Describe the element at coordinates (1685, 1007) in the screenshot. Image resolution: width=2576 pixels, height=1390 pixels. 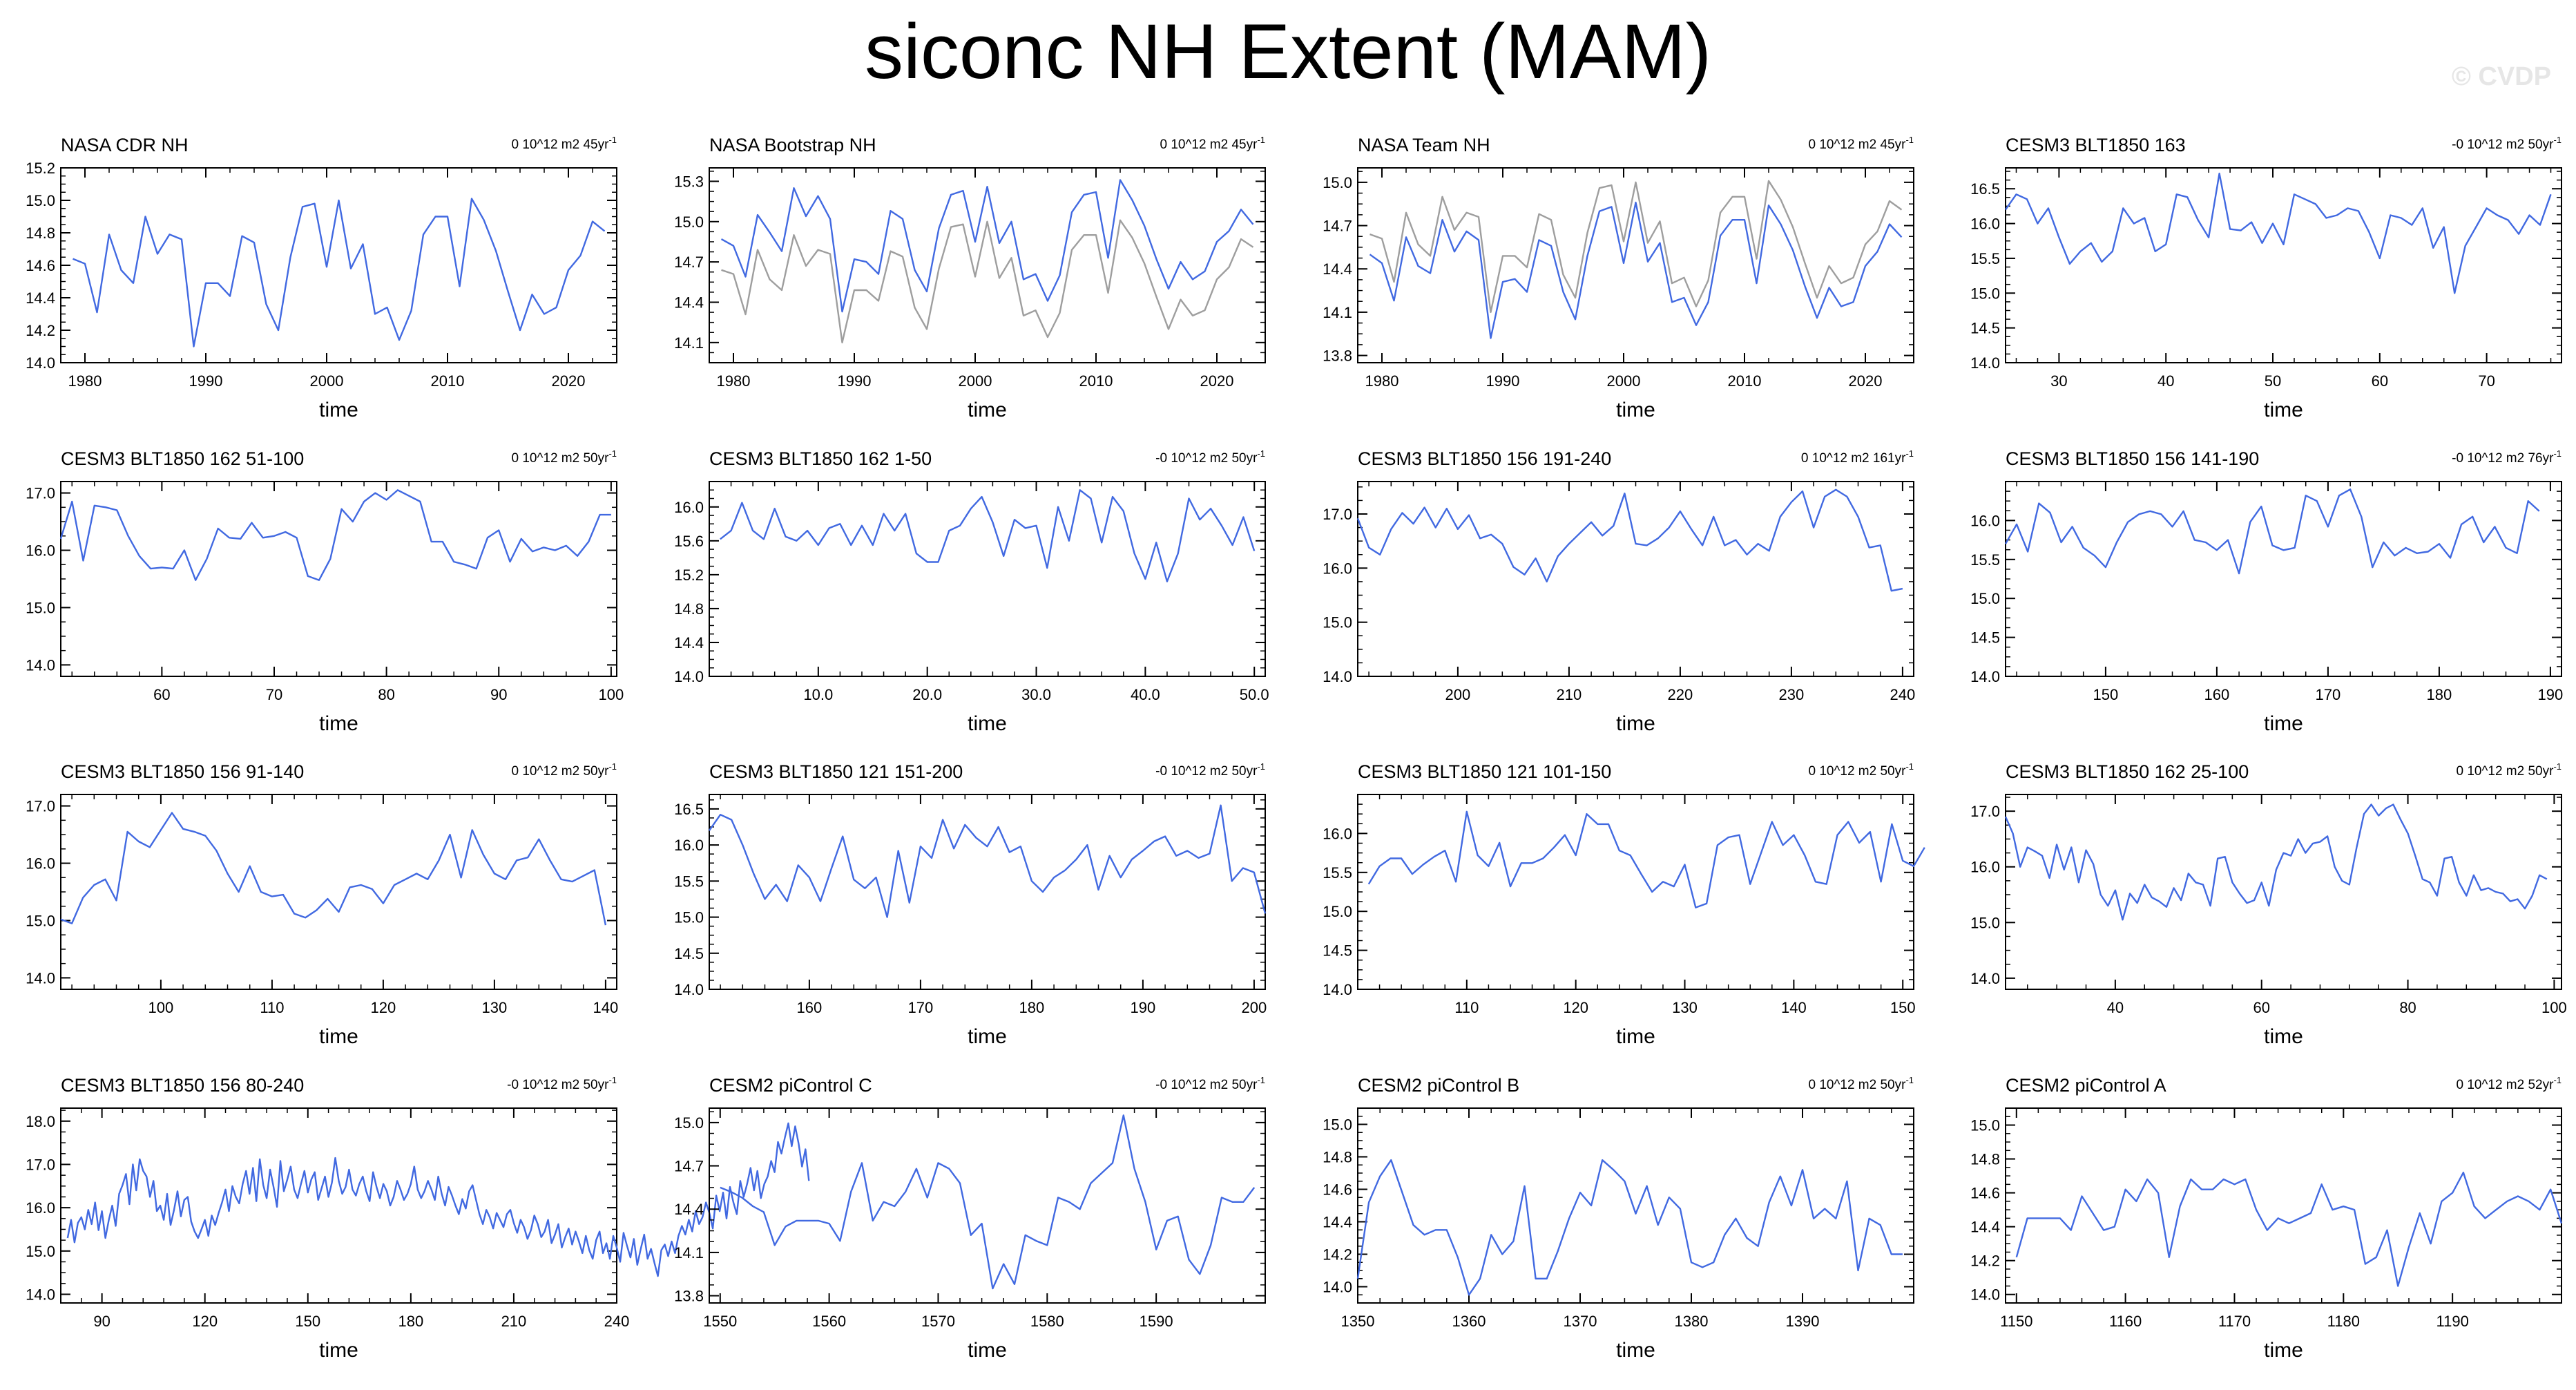
I see `x-tick-label: 130` at that location.